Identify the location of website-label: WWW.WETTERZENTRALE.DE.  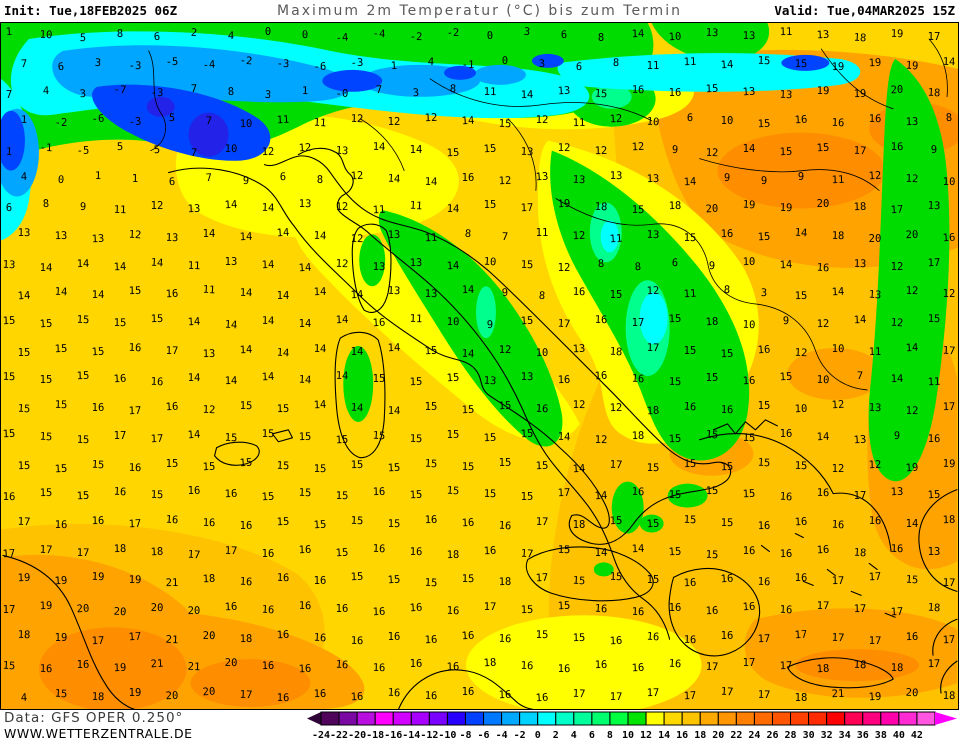
(98, 733).